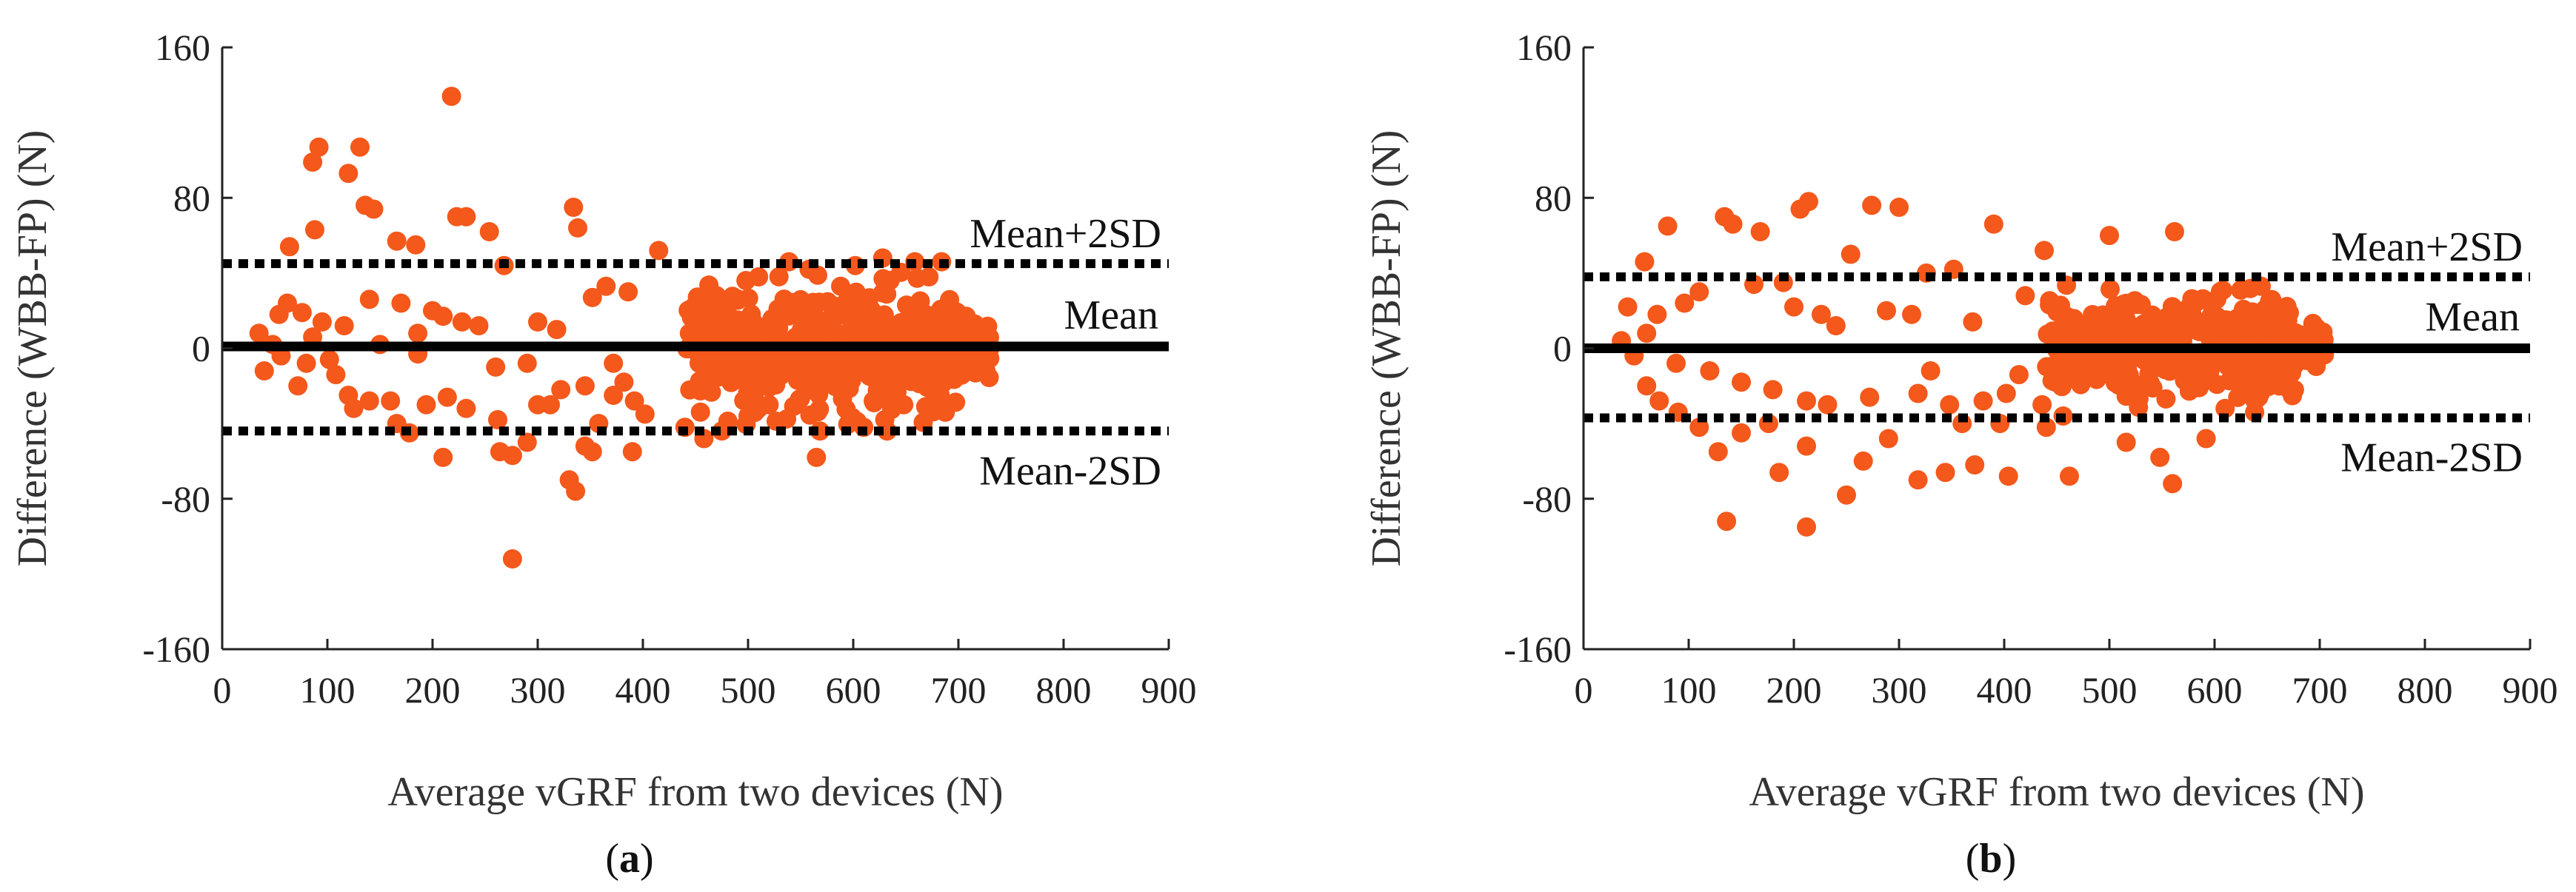 The image size is (2576, 892). I want to click on x-tick-label-a: 100, so click(328, 690).